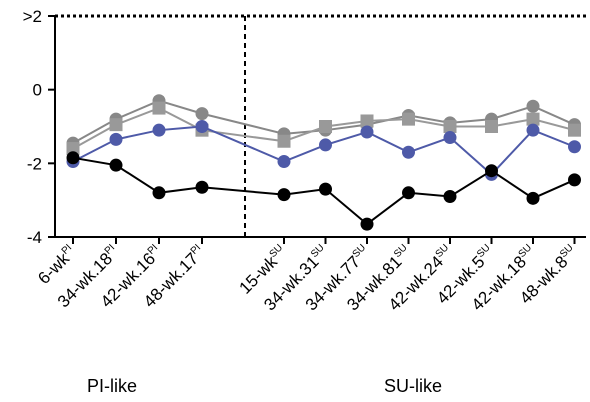 This screenshot has height=402, width=590. Describe the element at coordinates (112, 386) in the screenshot. I see `group-label: PI-like` at that location.